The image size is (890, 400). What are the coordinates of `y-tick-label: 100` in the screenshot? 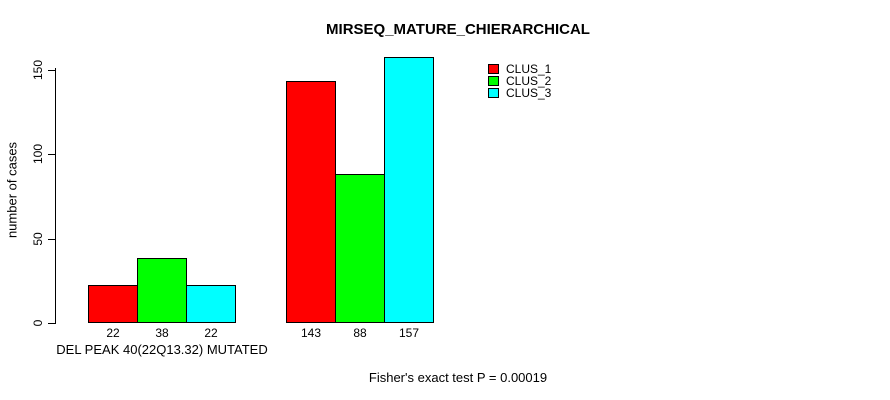 It's located at (38, 154).